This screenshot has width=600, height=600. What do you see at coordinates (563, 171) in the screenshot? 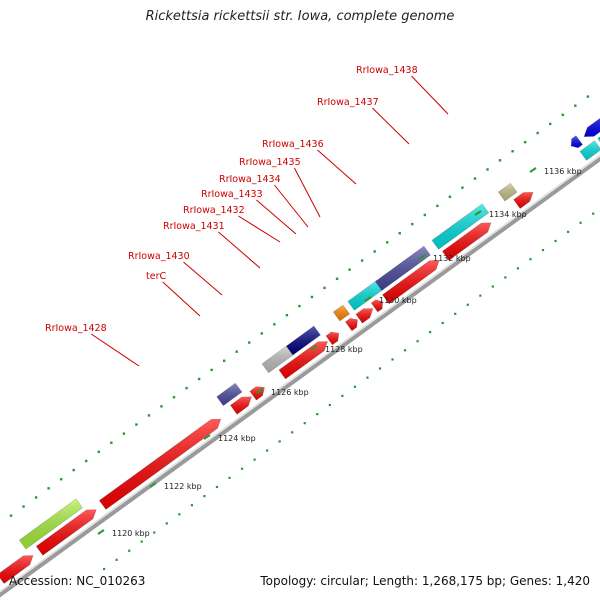
I see `tick-label: 1136 kbp` at bounding box center [563, 171].